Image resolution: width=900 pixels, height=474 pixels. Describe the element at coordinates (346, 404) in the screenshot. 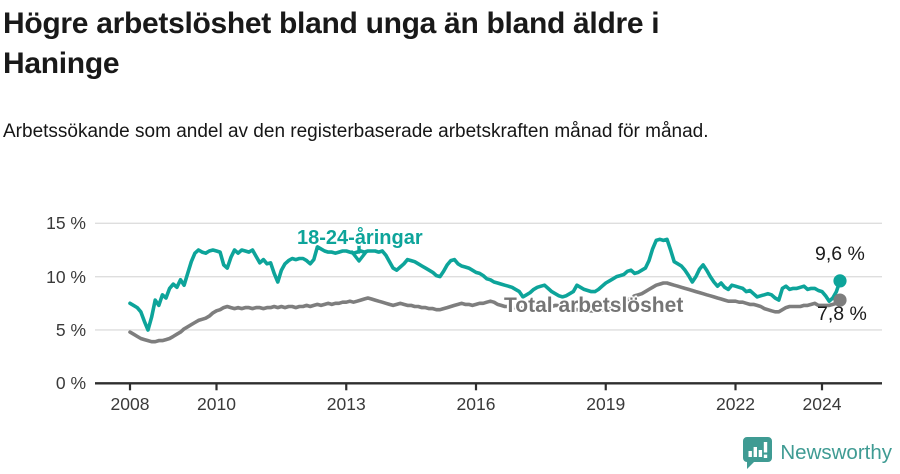

I see `x-tick-label: 2013` at that location.